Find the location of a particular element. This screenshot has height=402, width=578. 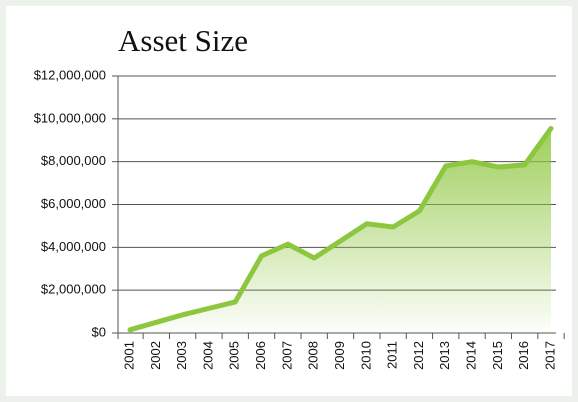

x-tick-label: 2017 is located at coordinates (549, 355).